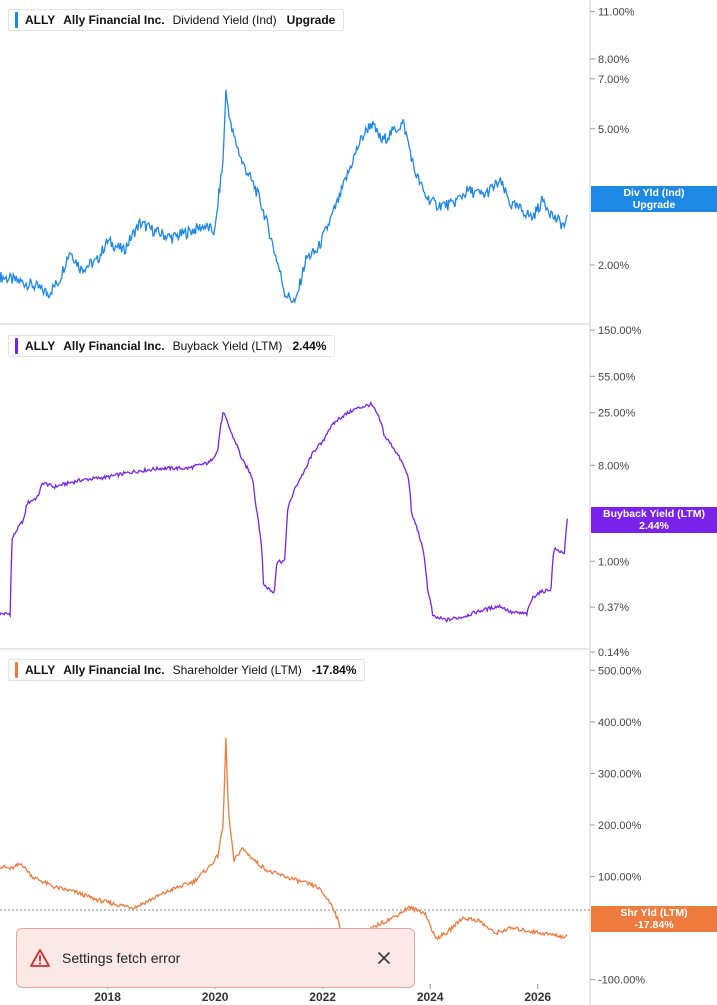 The height and width of the screenshot is (1005, 717). Describe the element at coordinates (654, 205) in the screenshot. I see `tag-value: Upgrade` at that location.